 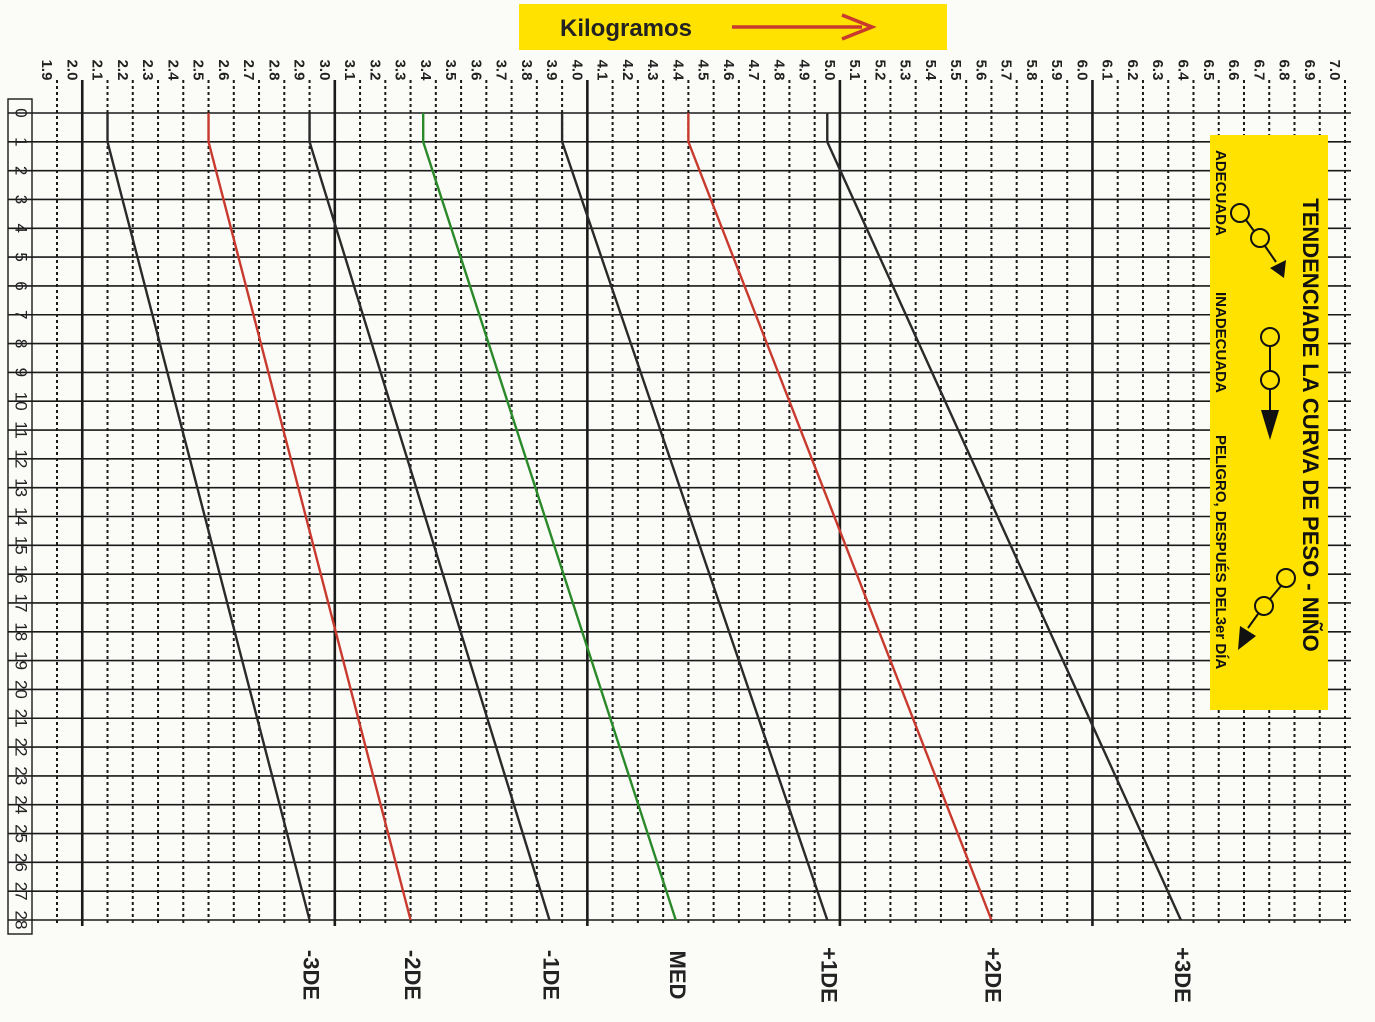 I want to click on weight-tick-label: 2.8, so click(x=273, y=70).